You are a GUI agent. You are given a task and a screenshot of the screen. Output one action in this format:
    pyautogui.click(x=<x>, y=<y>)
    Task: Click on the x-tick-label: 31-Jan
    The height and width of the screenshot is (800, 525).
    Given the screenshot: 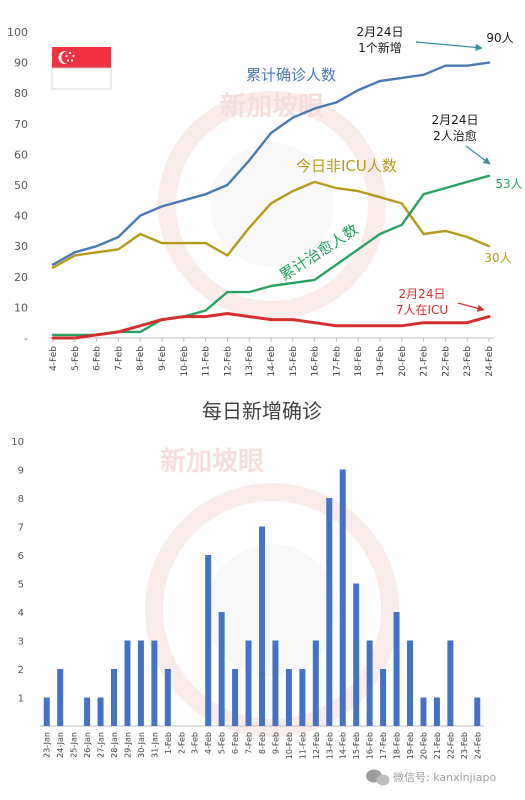 What is the action you would take?
    pyautogui.click(x=154, y=745)
    